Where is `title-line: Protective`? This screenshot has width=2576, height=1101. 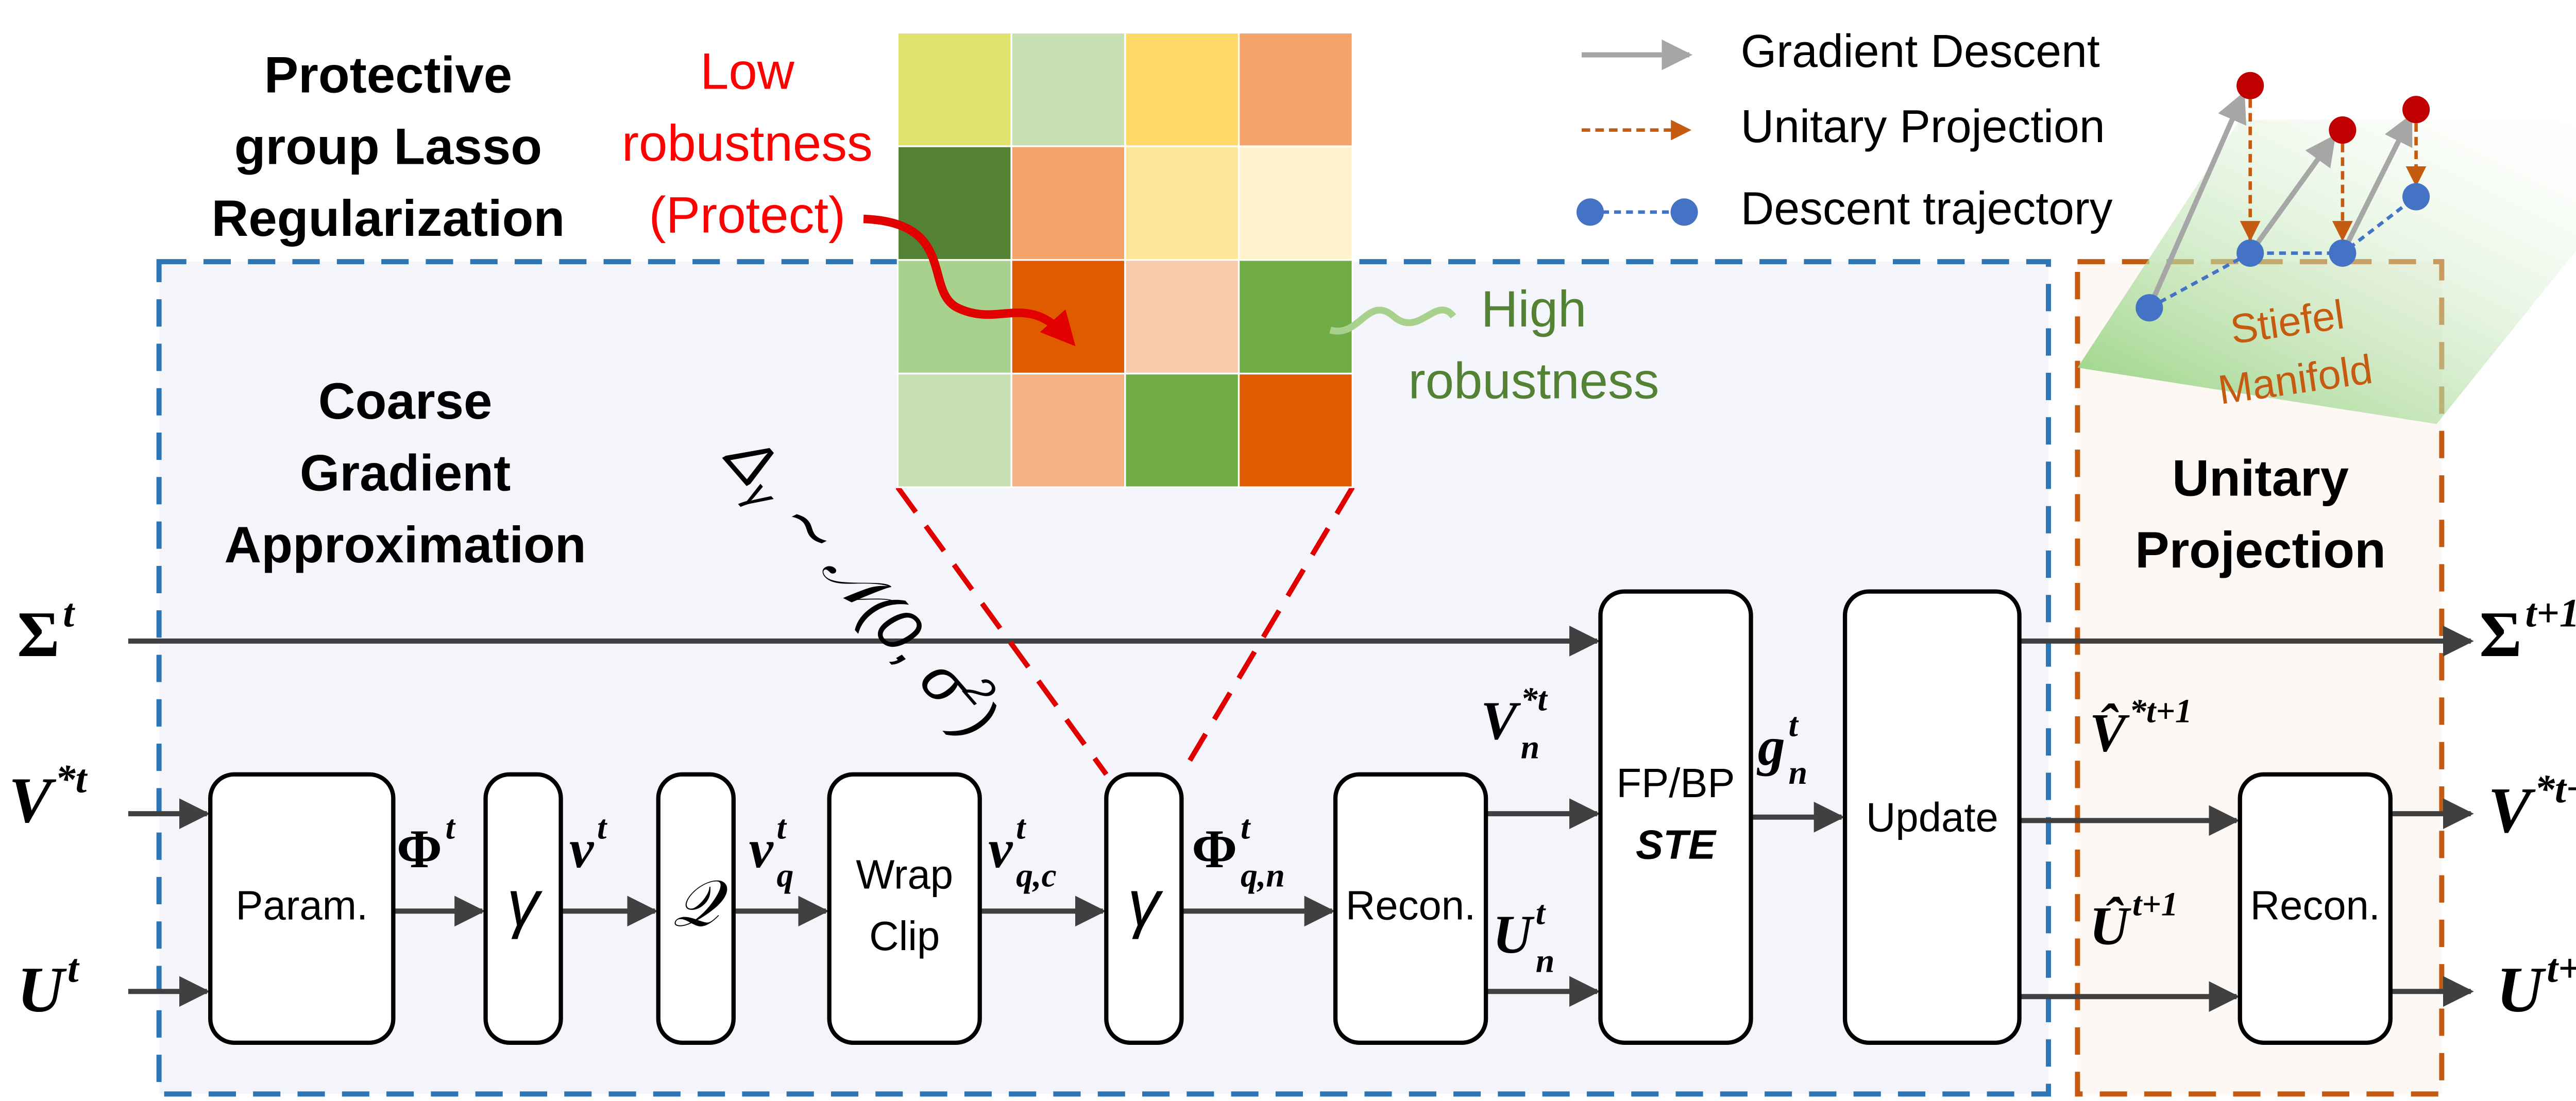
title-line: Protective is located at coordinates (388, 75).